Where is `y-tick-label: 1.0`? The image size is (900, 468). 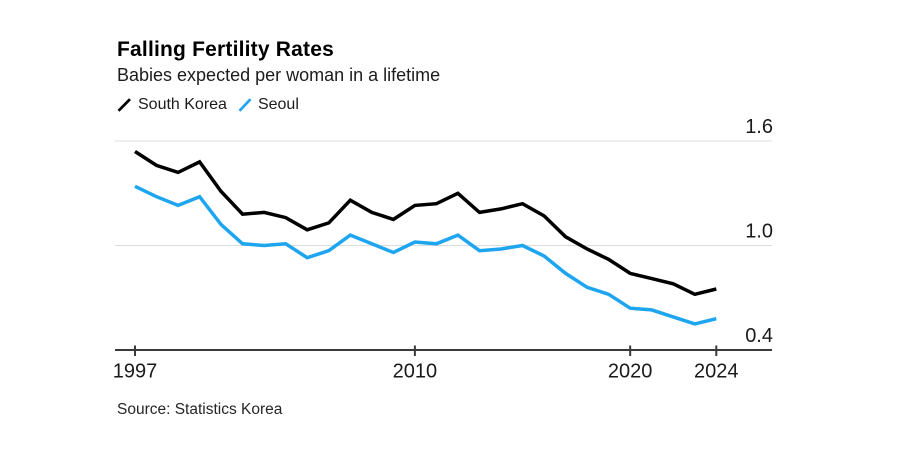
y-tick-label: 1.0 is located at coordinates (759, 232).